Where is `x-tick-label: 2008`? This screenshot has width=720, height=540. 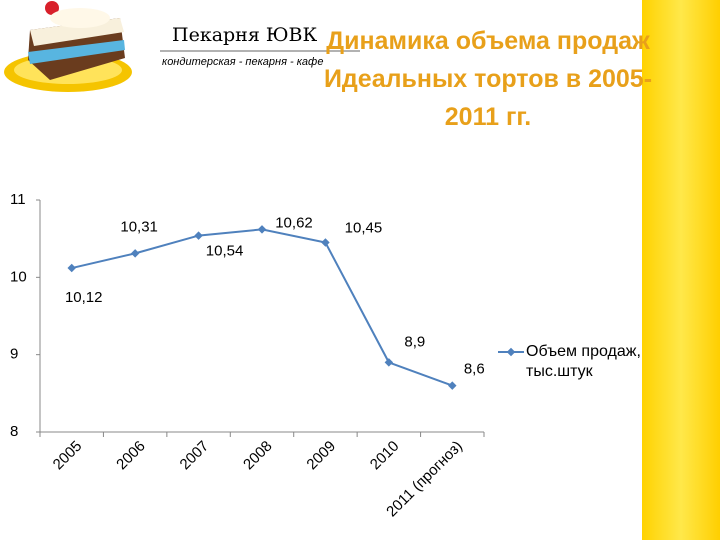 x-tick-label: 2008 is located at coordinates (258, 456).